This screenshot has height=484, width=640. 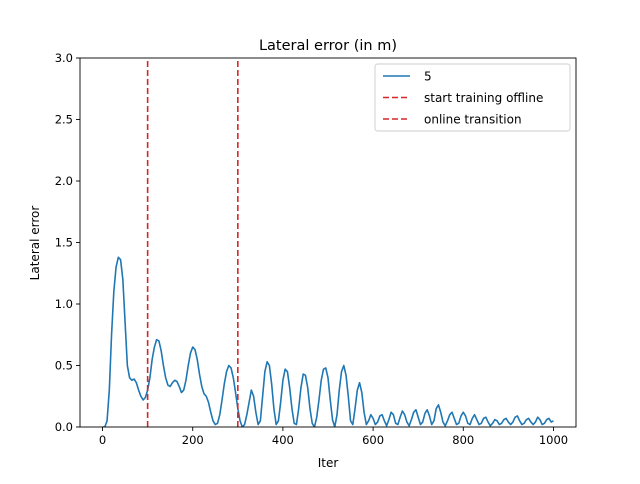 What do you see at coordinates (64, 427) in the screenshot?
I see `y-tick-label: 0.0` at bounding box center [64, 427].